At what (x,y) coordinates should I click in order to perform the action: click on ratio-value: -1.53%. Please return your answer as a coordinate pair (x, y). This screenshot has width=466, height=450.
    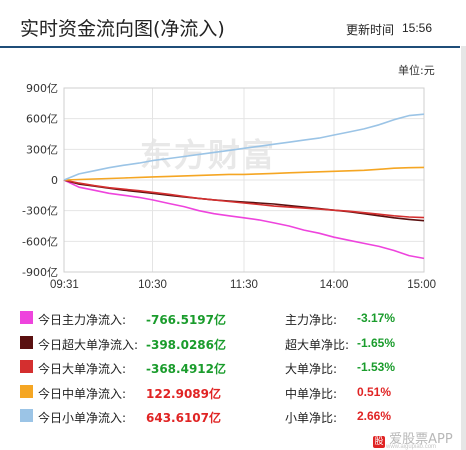
    Looking at the image, I should click on (376, 367).